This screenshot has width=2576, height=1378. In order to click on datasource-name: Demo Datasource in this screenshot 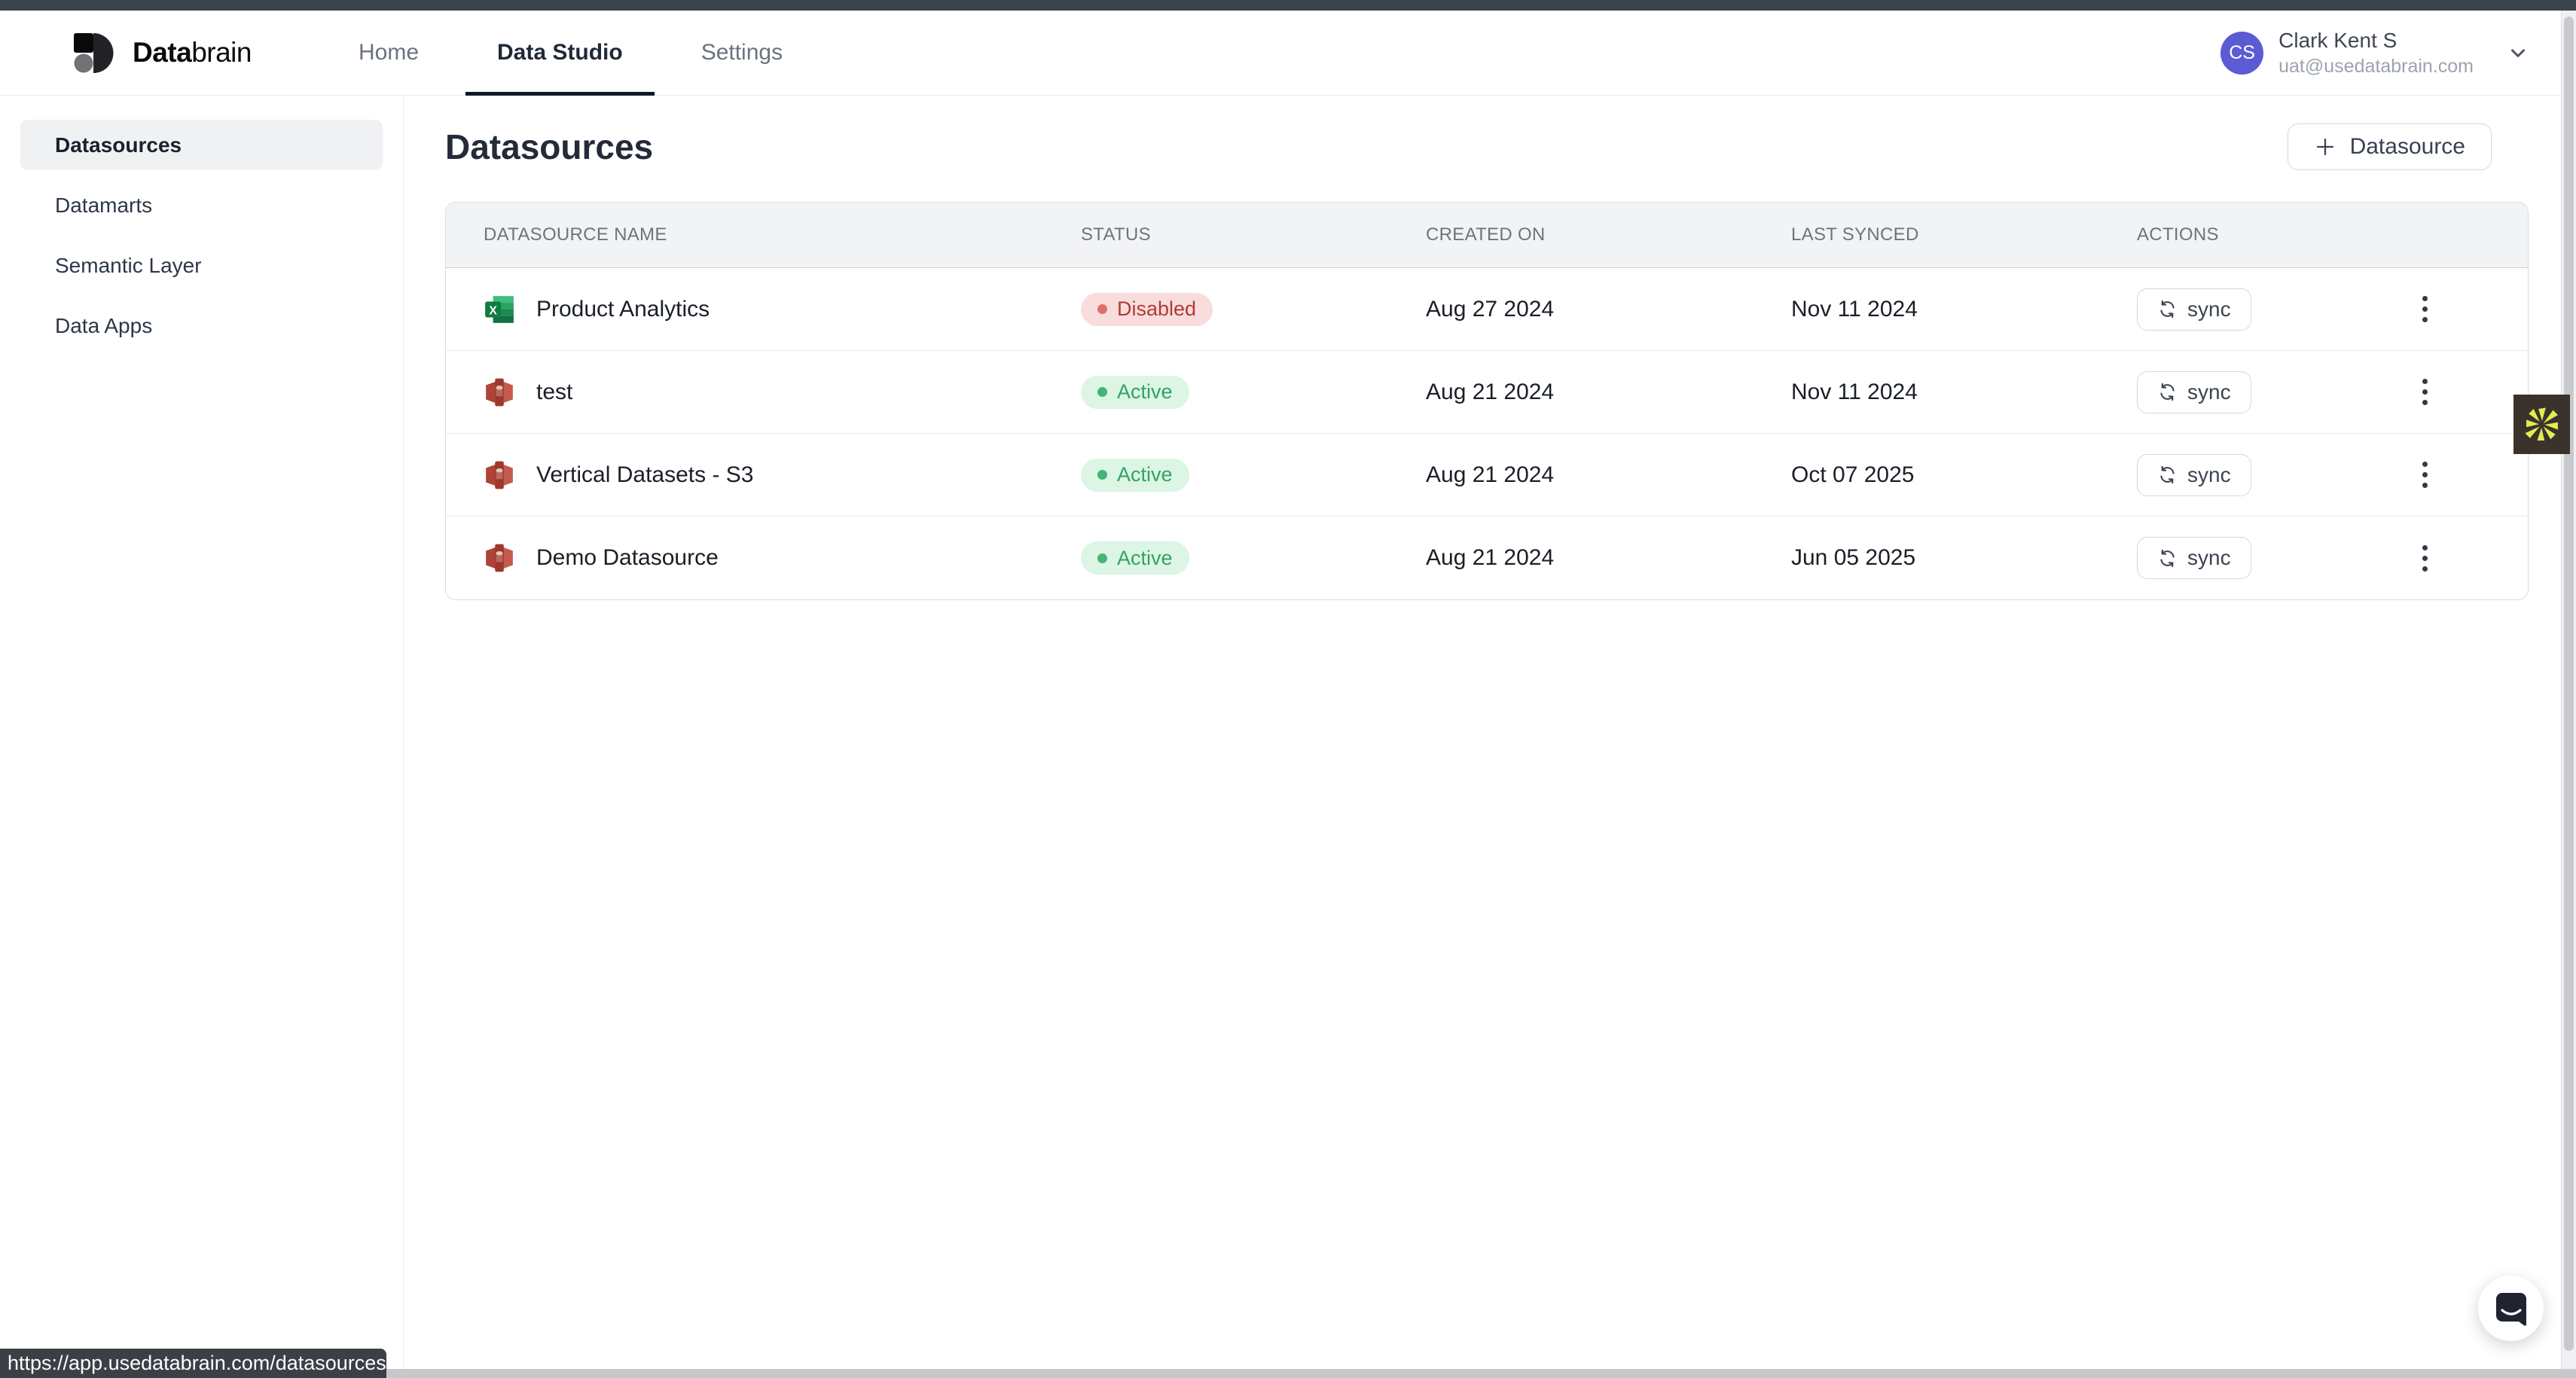, I will do `click(628, 557)`.